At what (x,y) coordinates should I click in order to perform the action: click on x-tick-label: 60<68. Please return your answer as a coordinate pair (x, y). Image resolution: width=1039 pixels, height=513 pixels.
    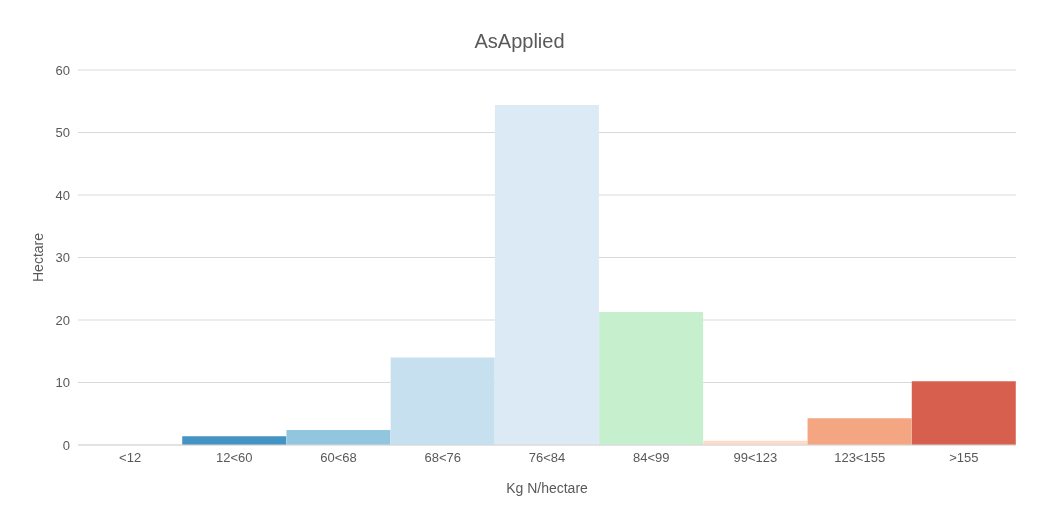
    Looking at the image, I should click on (338, 458).